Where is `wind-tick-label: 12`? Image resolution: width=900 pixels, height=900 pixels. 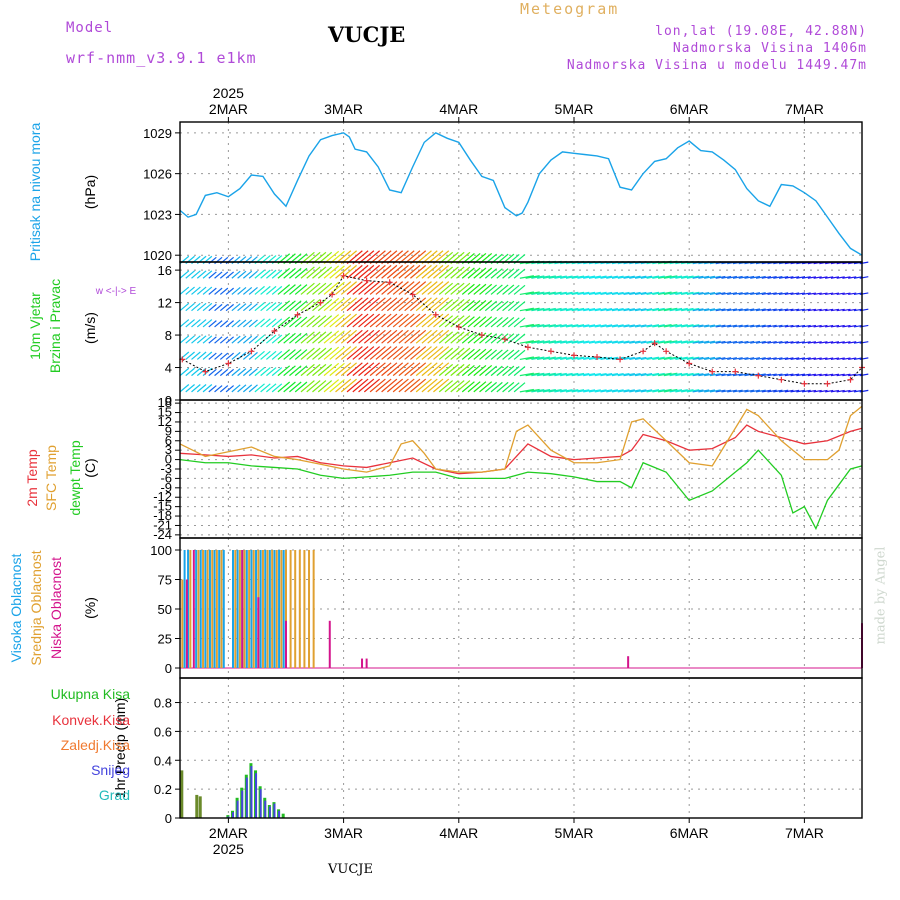
wind-tick-label: 12 is located at coordinates (165, 303).